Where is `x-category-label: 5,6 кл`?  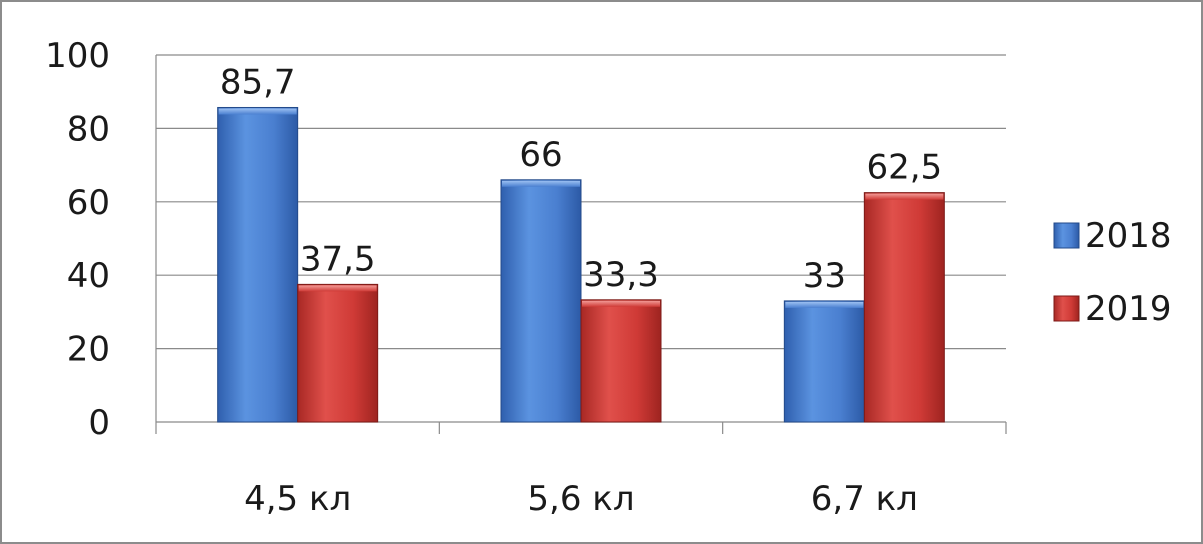 x-category-label: 5,6 кл is located at coordinates (580, 499).